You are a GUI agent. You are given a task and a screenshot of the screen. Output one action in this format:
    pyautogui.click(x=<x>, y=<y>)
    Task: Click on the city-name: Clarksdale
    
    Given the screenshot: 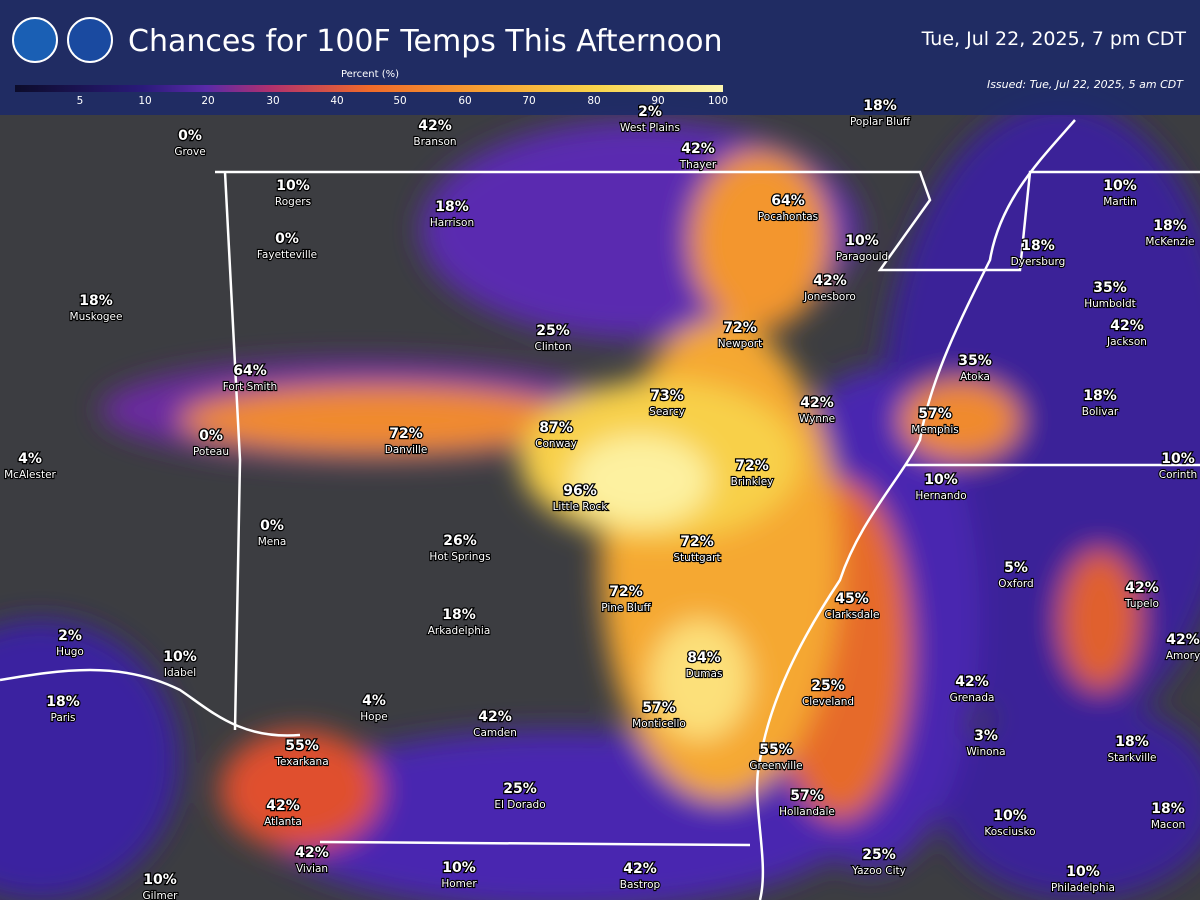 What is the action you would take?
    pyautogui.click(x=851, y=615)
    